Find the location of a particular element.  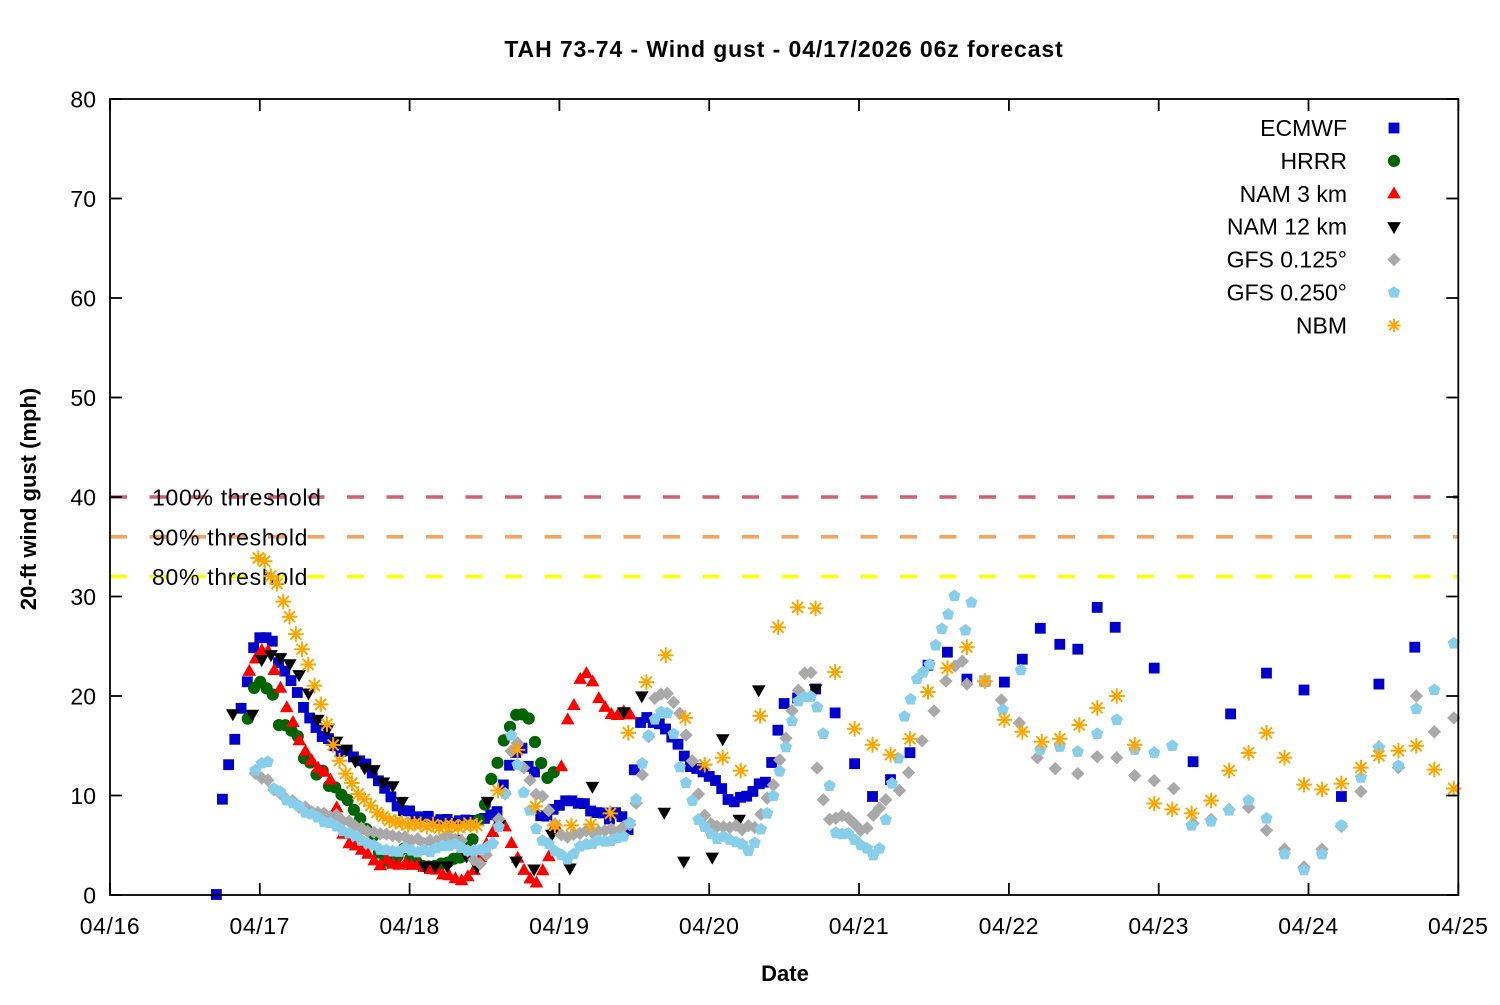

svg-text: 04/18 is located at coordinates (409, 926).